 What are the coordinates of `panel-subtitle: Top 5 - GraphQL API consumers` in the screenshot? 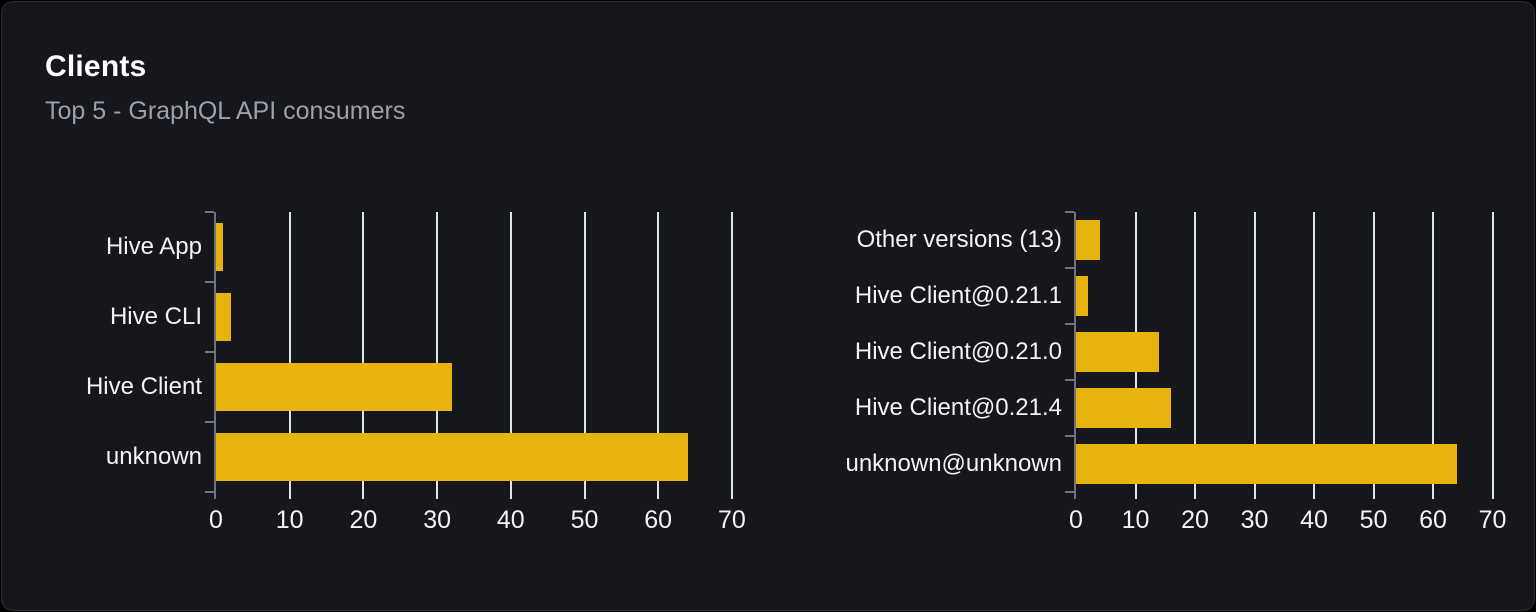 It's located at (225, 111).